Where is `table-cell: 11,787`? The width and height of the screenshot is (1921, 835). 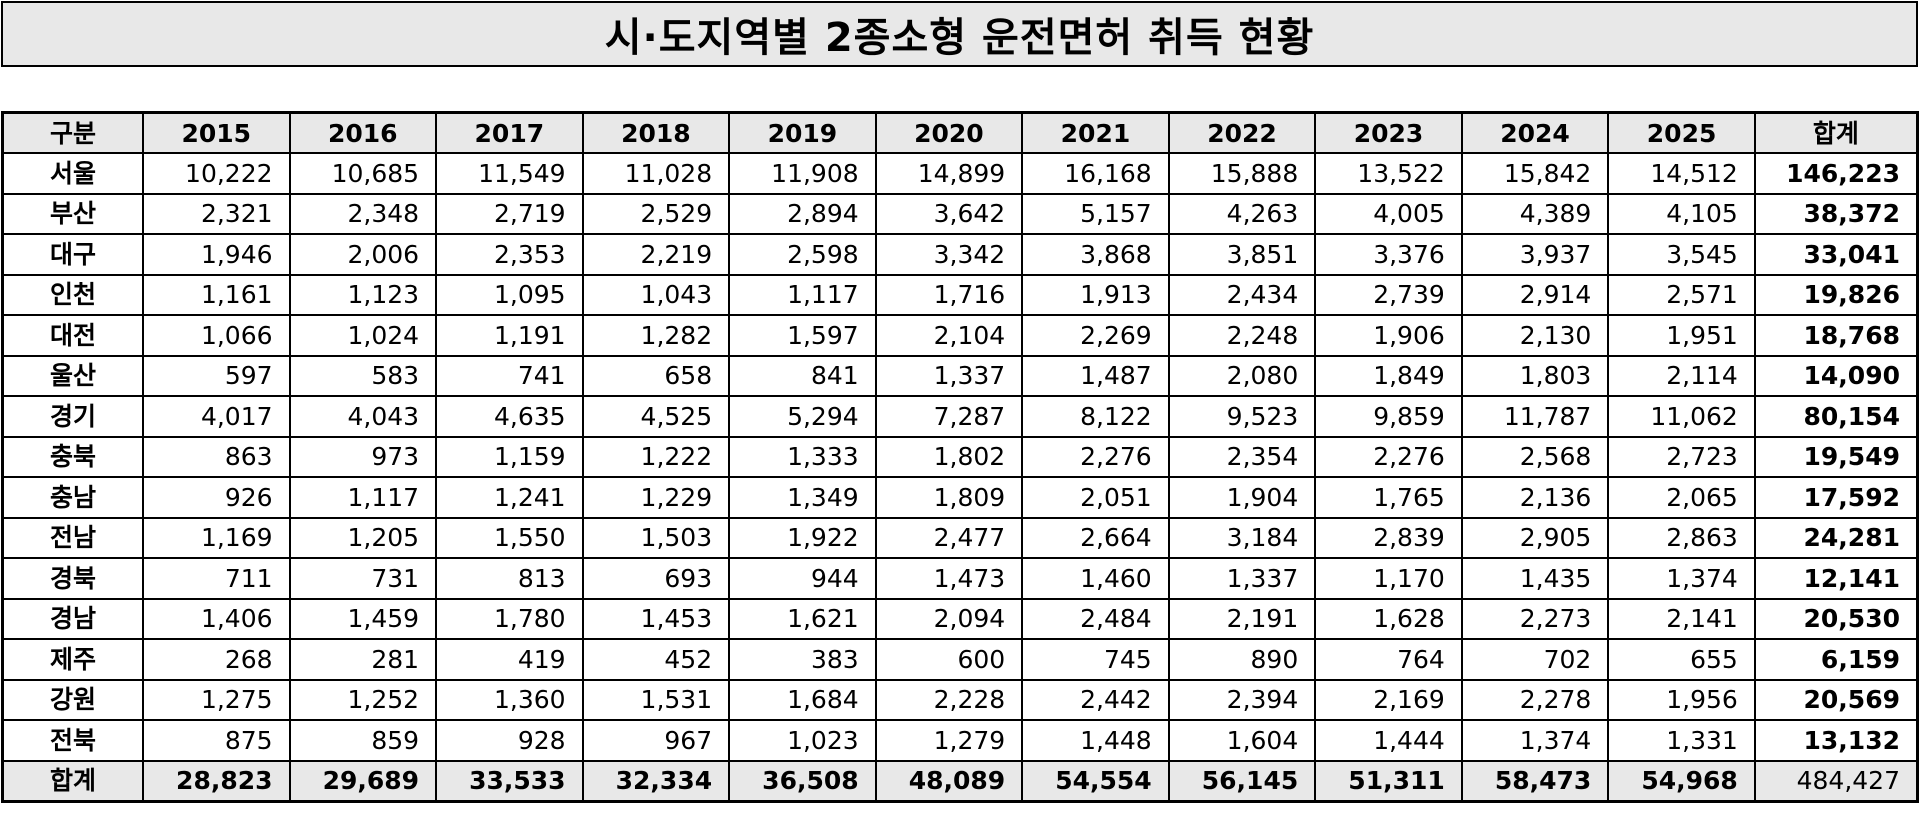 table-cell: 11,787 is located at coordinates (1535, 416).